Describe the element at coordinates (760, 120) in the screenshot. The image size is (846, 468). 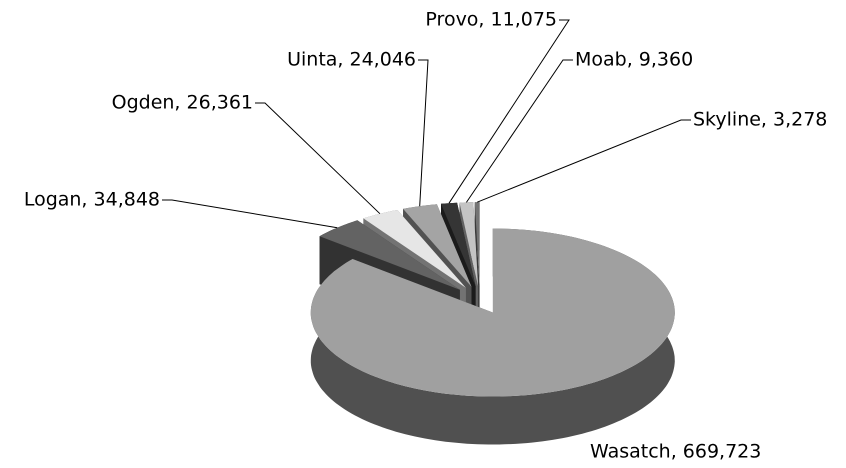
I see `data-label: Skyline, 3,278` at that location.